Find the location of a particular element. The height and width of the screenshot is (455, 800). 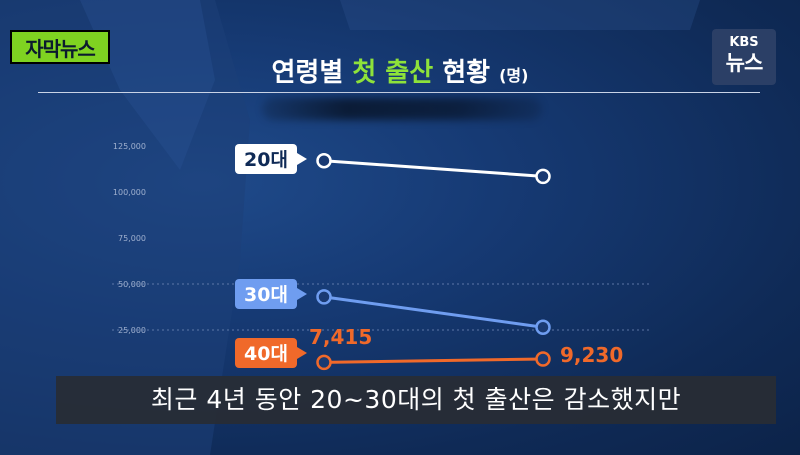

data-label-2-0: 7,415 is located at coordinates (340, 337).